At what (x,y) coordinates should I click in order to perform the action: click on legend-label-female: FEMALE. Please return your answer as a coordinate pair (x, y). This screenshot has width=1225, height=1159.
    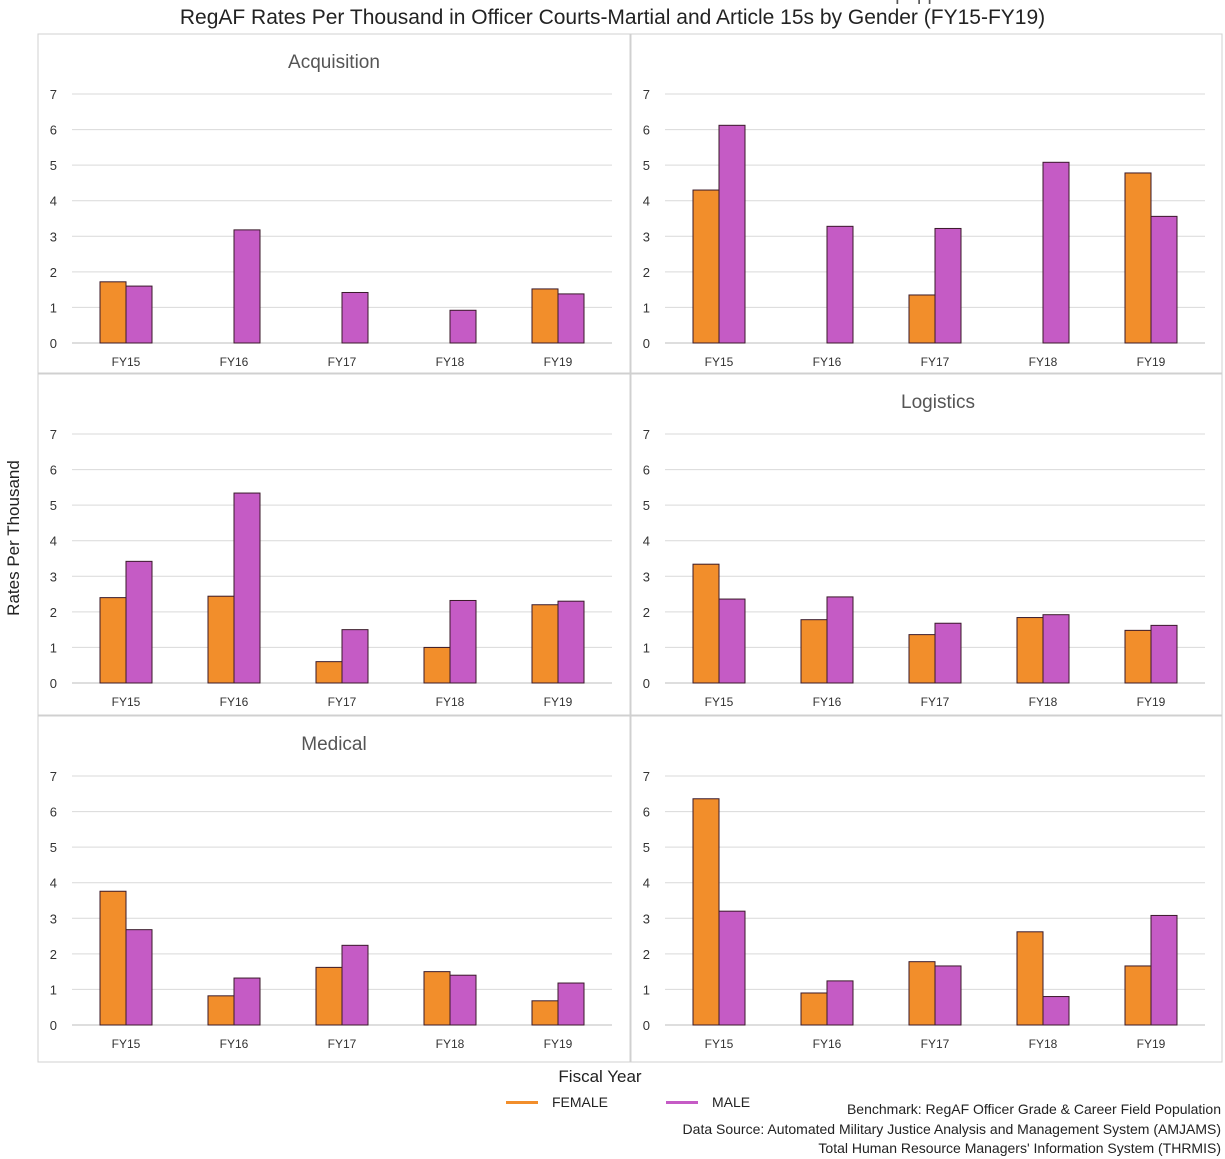
    Looking at the image, I should click on (580, 1102).